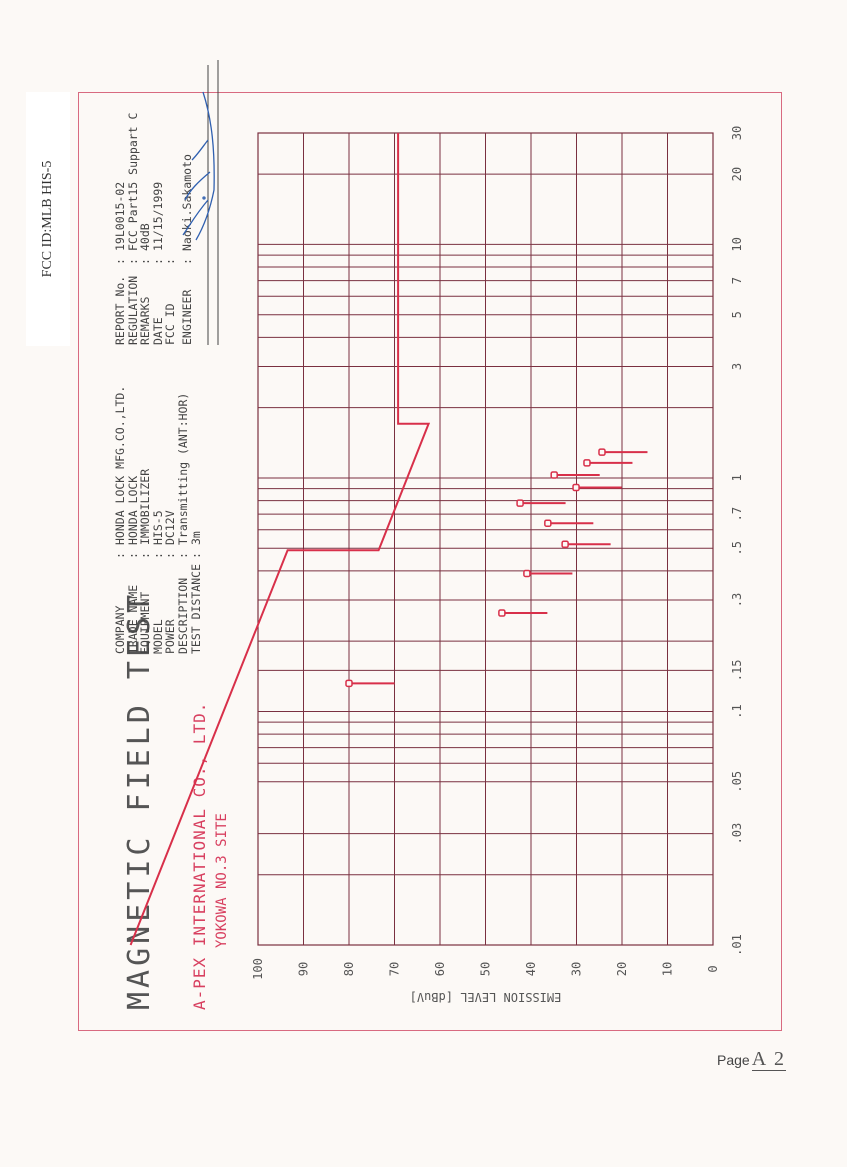 The width and height of the screenshot is (847, 1167). Describe the element at coordinates (668, 969) in the screenshot. I see `level-tick-label: 10` at that location.